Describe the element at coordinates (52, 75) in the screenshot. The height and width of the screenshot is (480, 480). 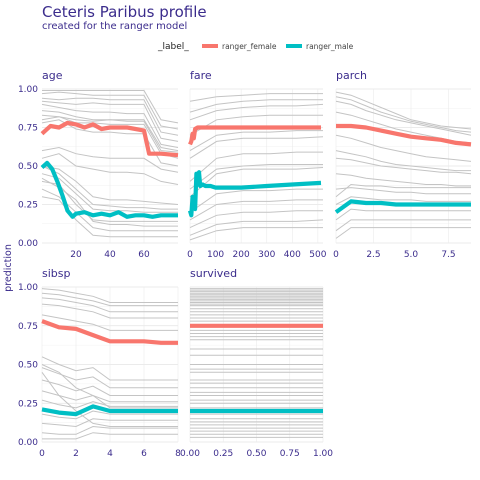
I see `panel-title-age: age` at that location.